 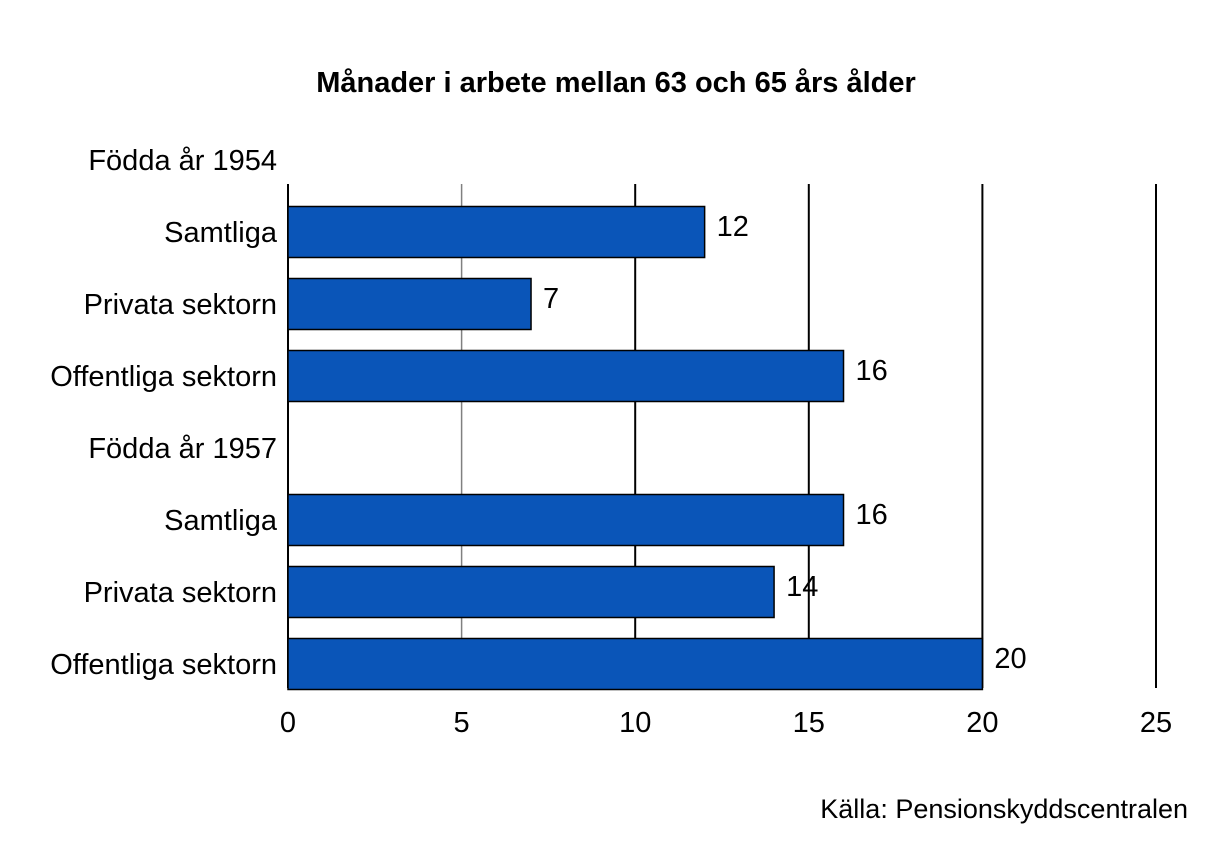 I want to click on value-label: 7, so click(x=551, y=299).